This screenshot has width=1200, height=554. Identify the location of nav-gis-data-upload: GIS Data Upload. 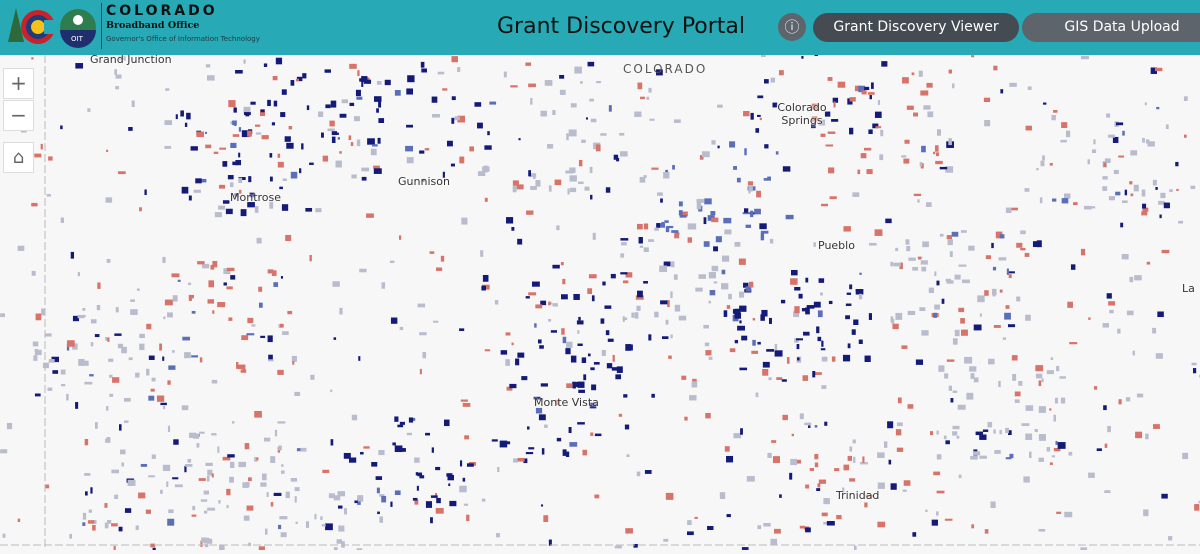
(1111, 27).